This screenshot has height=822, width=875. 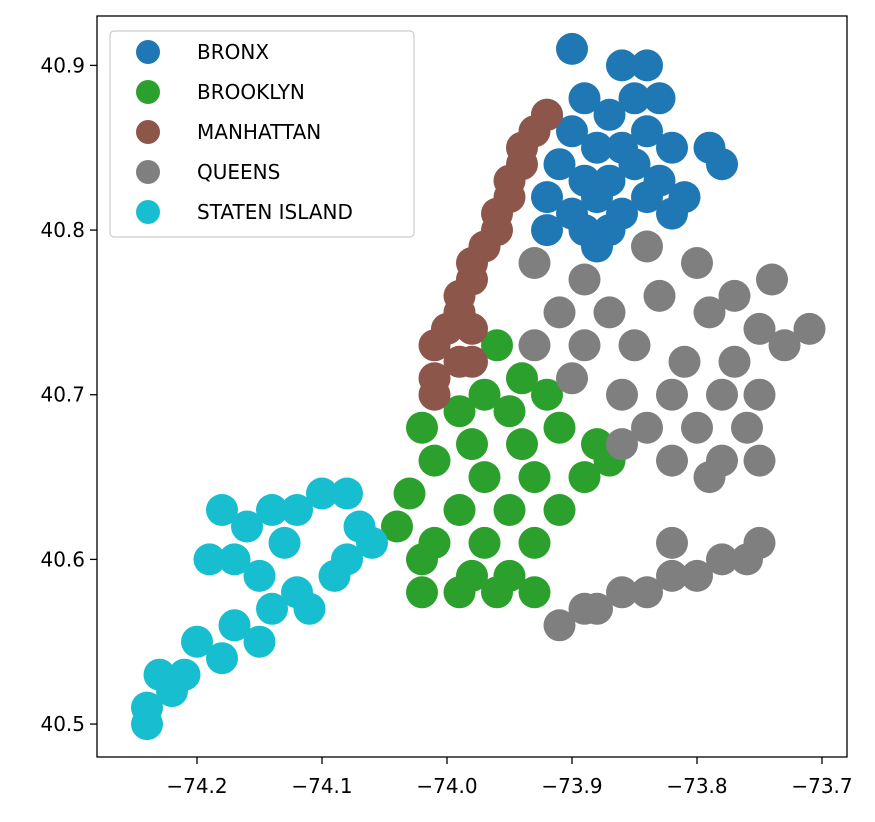 What do you see at coordinates (251, 92) in the screenshot?
I see `legend-label: BROOKLYN` at bounding box center [251, 92].